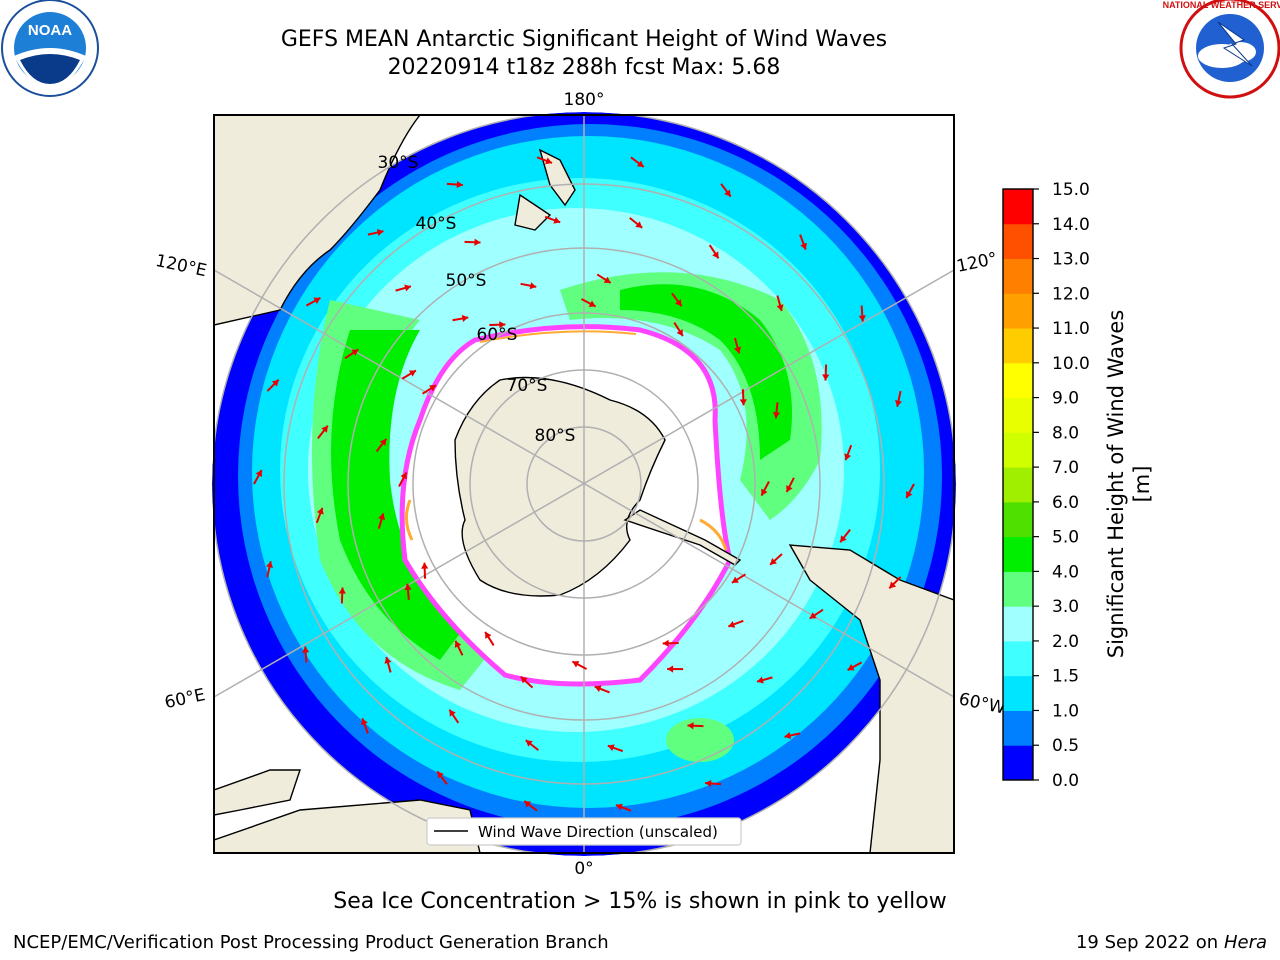  What do you see at coordinates (1071, 294) in the screenshot?
I see `colorbar-tick-label: 12.0` at bounding box center [1071, 294].